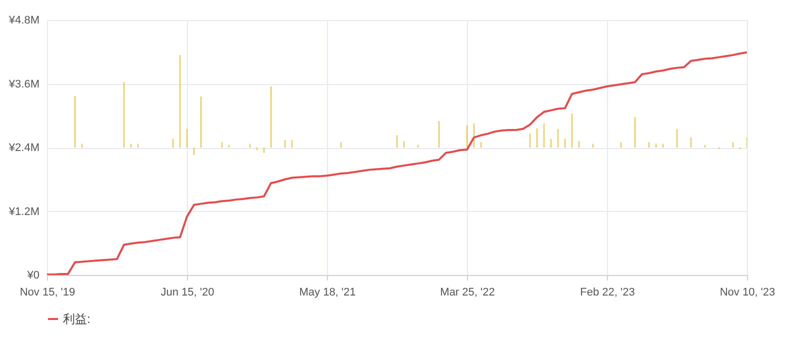  Describe the element at coordinates (24, 148) in the screenshot. I see `y-tick-label: ¥2.4M` at that location.